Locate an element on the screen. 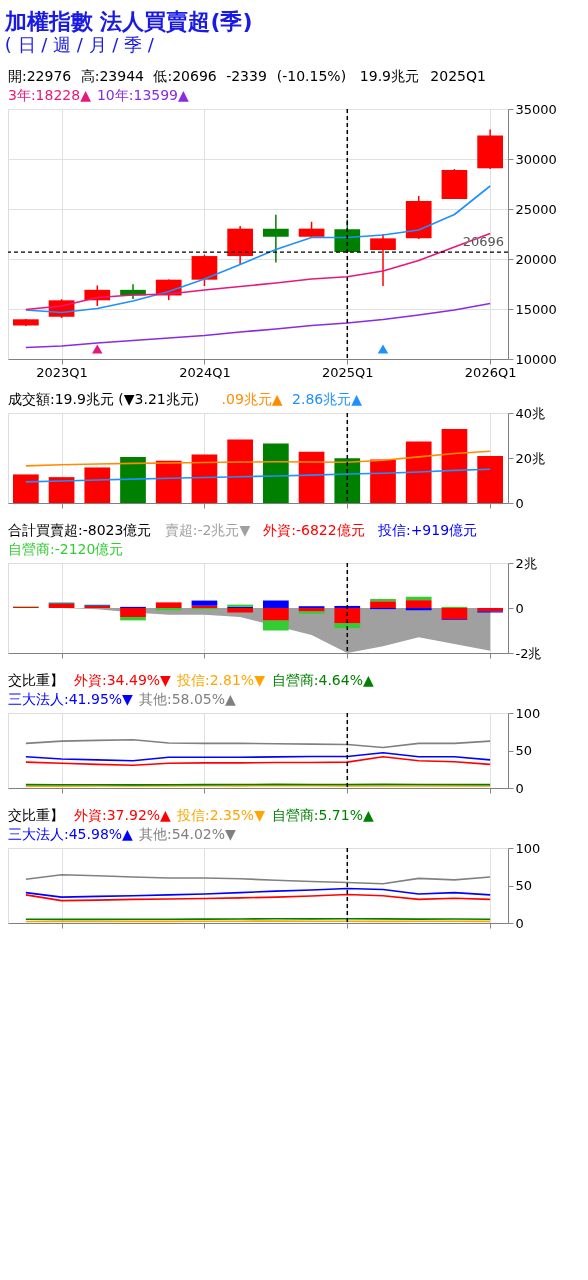 Image resolution: width=588 pixels, height=1280 pixels. y-tick-label: 20000 is located at coordinates (536, 259).